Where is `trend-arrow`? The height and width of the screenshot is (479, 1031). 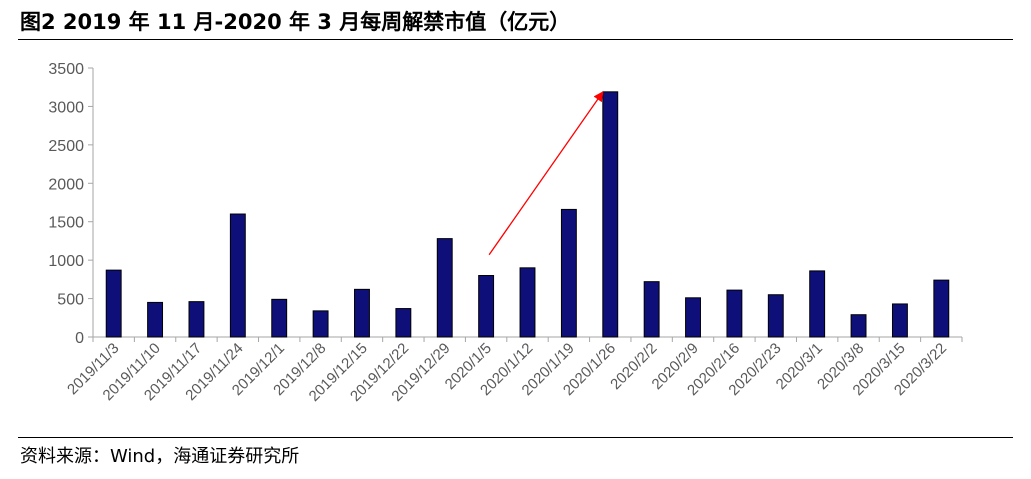 trend-arrow is located at coordinates (546, 173).